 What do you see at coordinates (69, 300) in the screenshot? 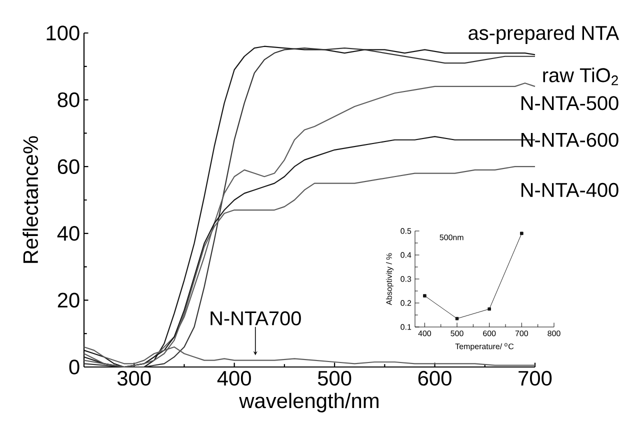
I see `y-tick-label: 20` at bounding box center [69, 300].